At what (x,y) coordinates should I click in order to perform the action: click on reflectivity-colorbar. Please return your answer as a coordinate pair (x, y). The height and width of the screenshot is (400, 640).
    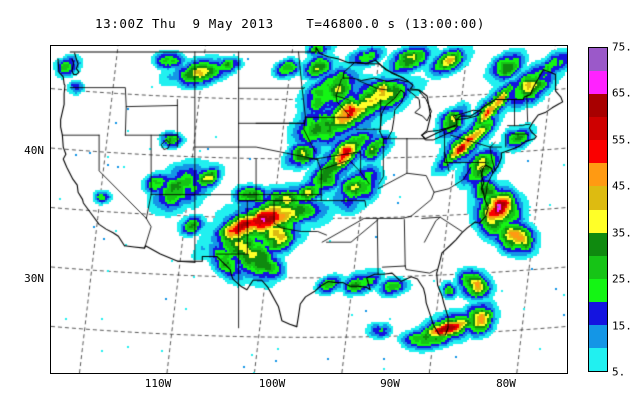
    Looking at the image, I should click on (598, 209).